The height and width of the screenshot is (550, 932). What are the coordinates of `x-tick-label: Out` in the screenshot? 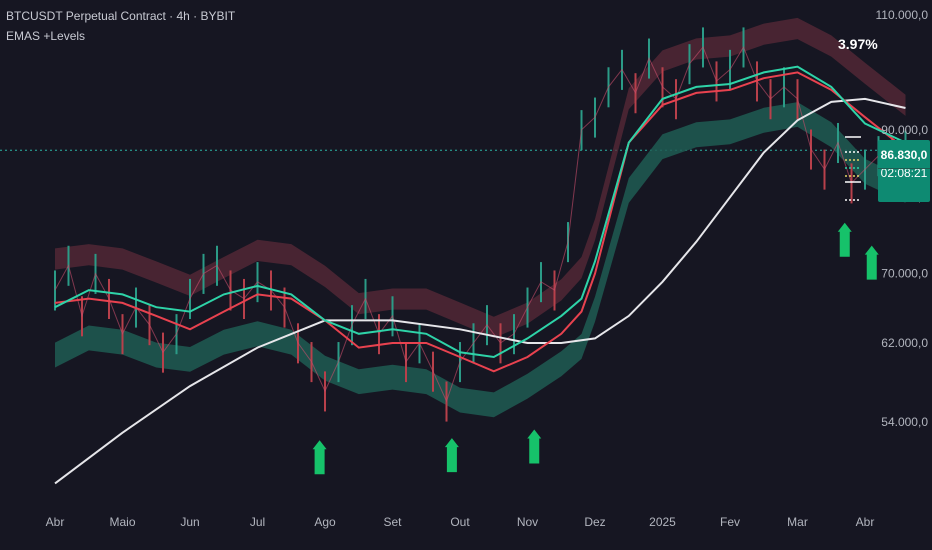 It's located at (460, 522).